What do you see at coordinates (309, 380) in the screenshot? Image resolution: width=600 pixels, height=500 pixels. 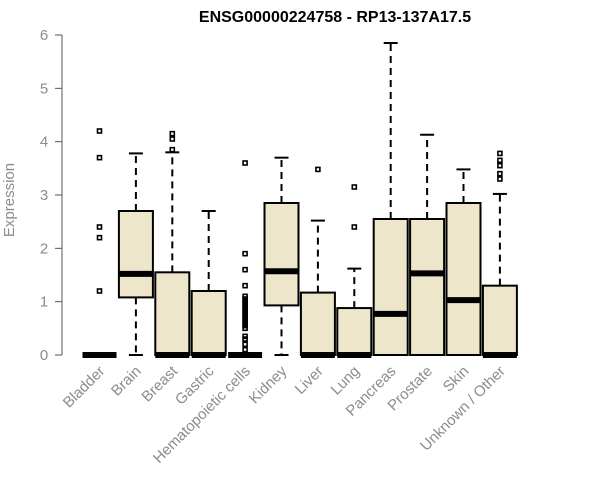 I see `x-category-label: Liver` at bounding box center [309, 380].